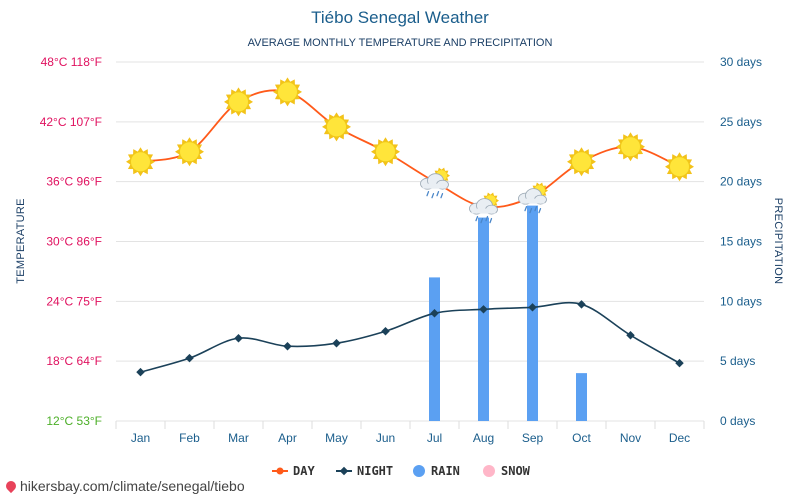  What do you see at coordinates (679, 438) in the screenshot?
I see `x-tick-label: Dec` at bounding box center [679, 438].